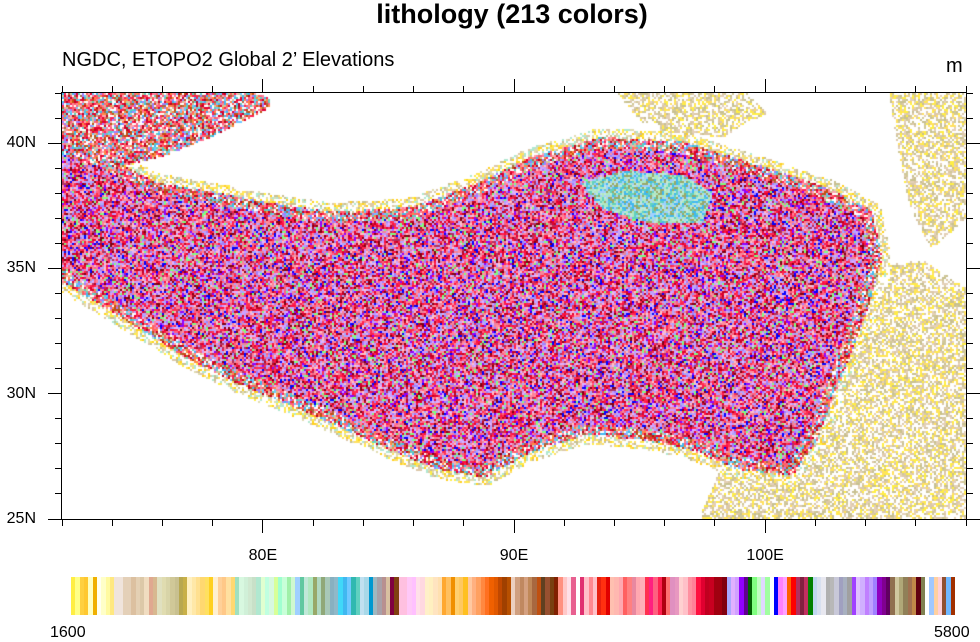  I want to click on lat-label: 25N, so click(21, 518).